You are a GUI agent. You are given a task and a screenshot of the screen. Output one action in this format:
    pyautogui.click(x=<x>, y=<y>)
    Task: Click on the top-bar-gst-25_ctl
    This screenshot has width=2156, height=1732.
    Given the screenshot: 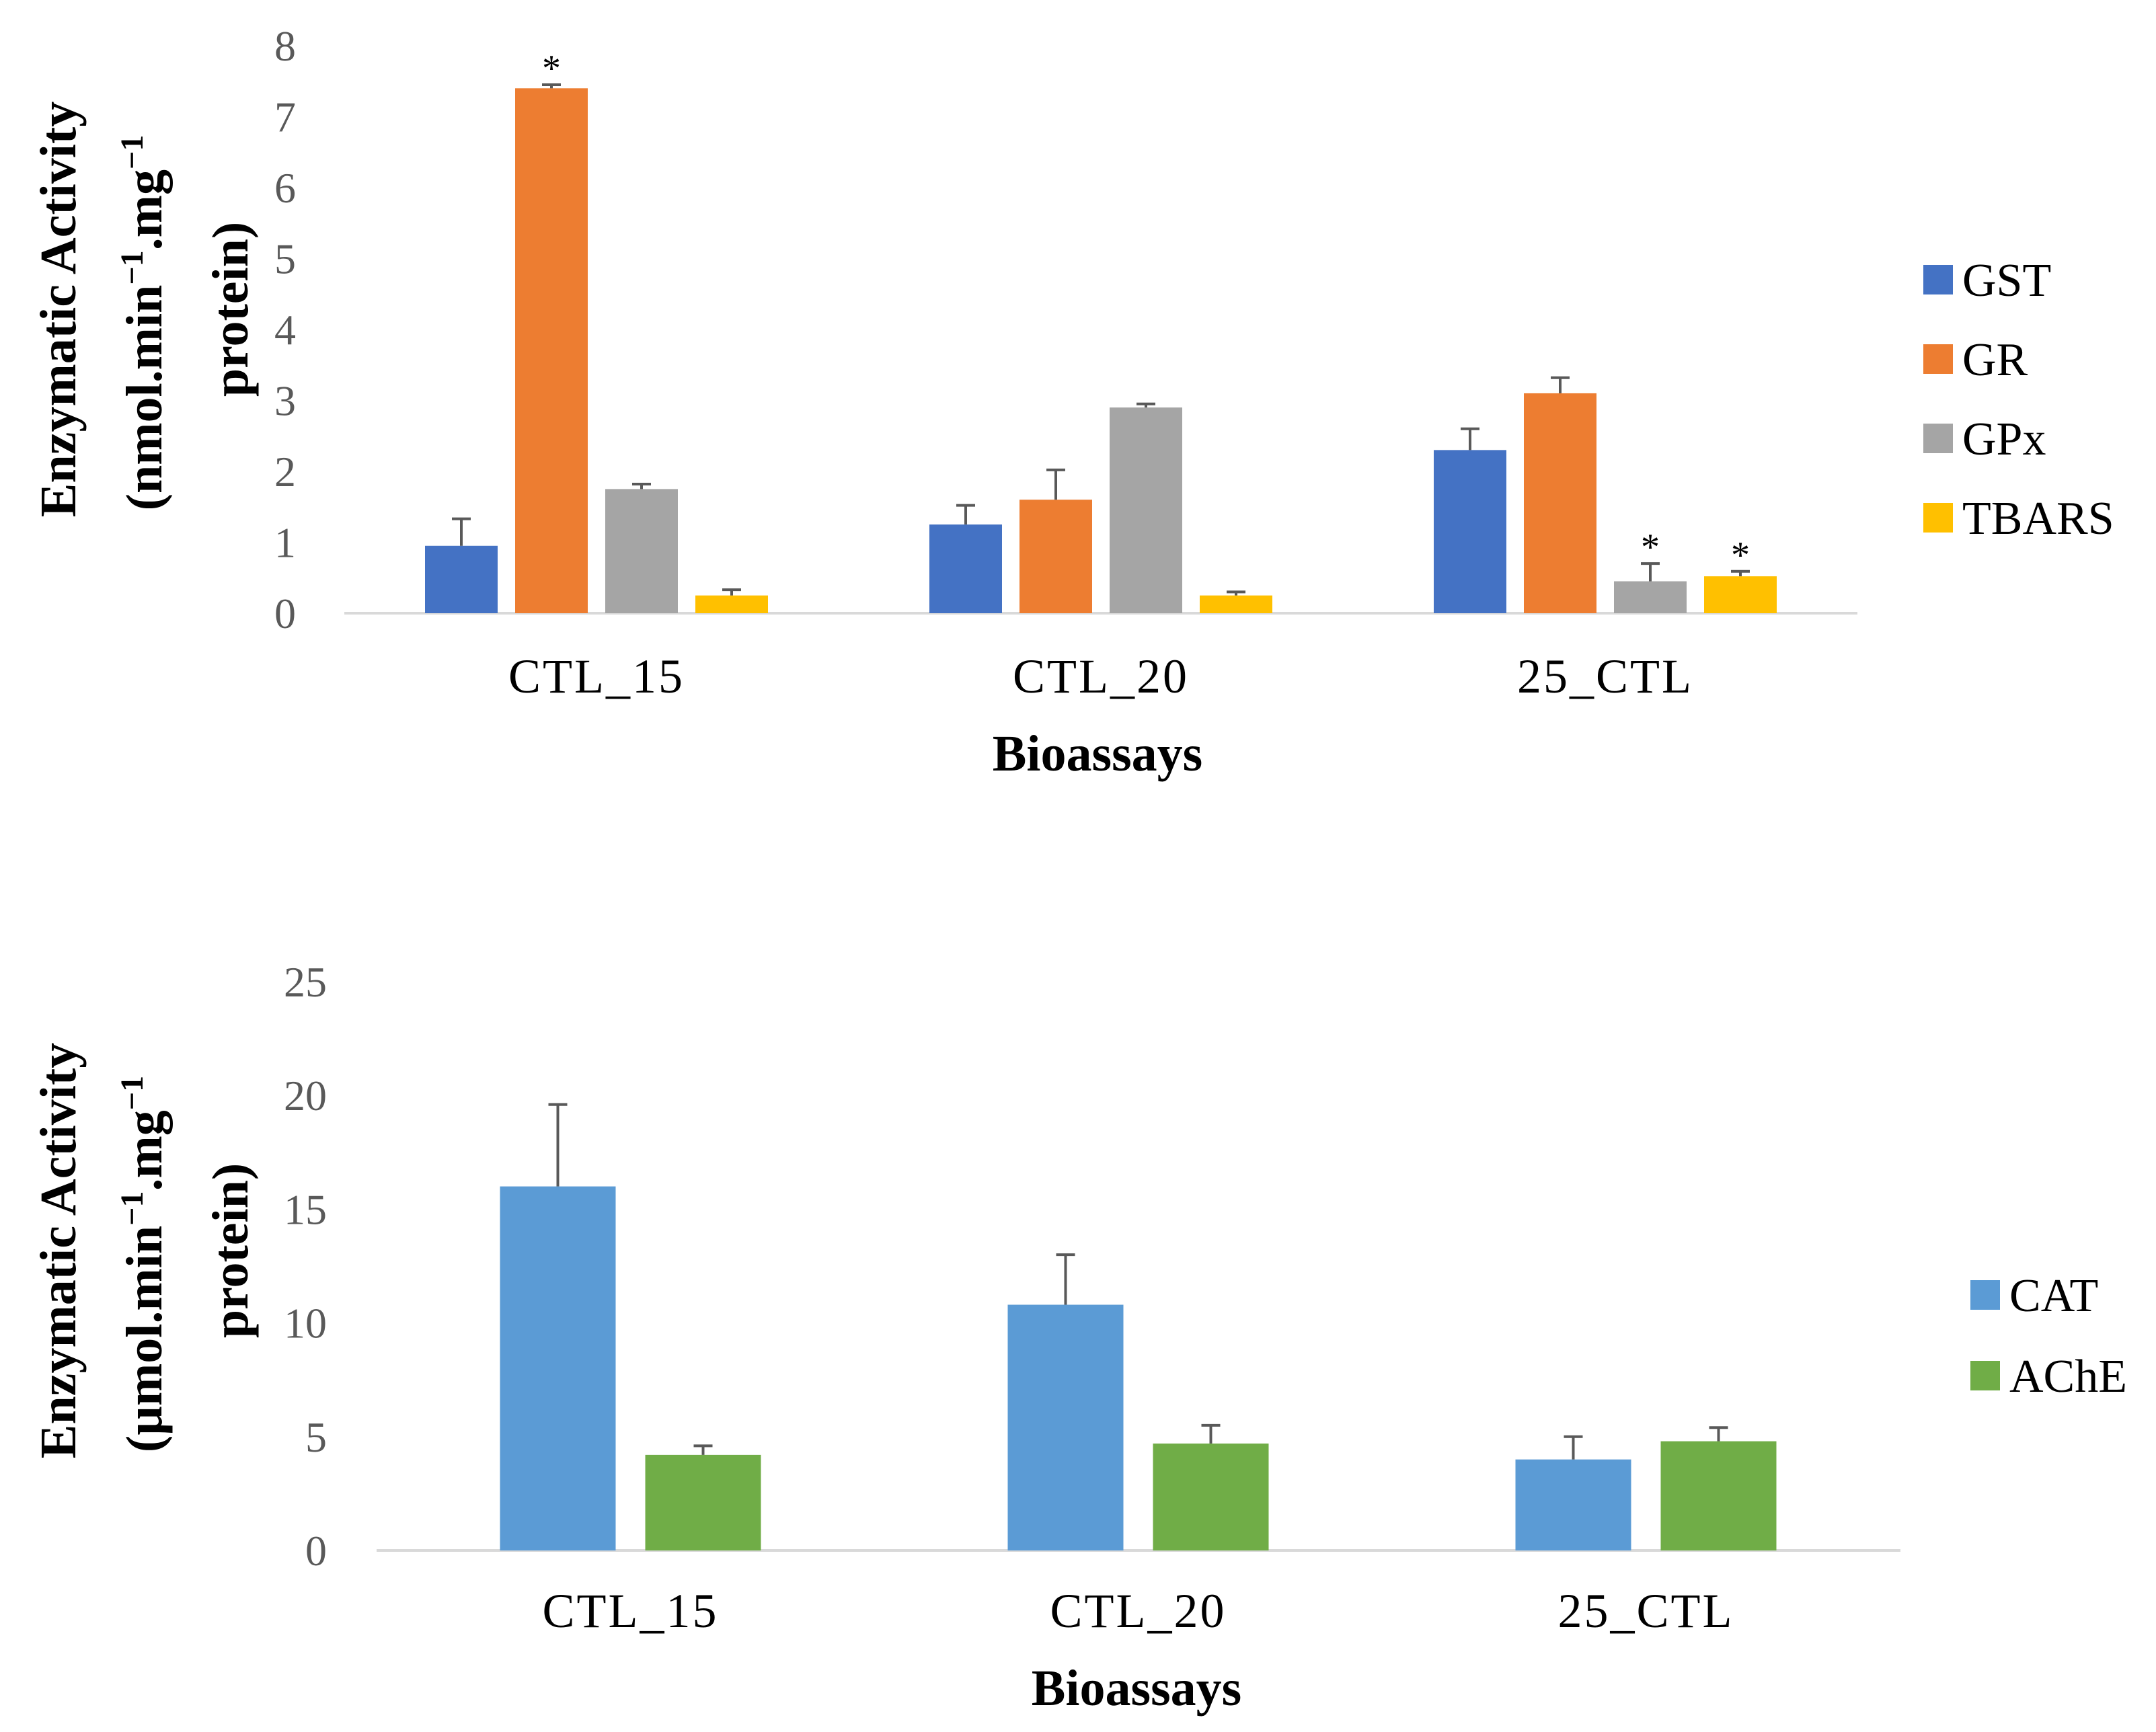 What is the action you would take?
    pyautogui.click(x=1470, y=531)
    